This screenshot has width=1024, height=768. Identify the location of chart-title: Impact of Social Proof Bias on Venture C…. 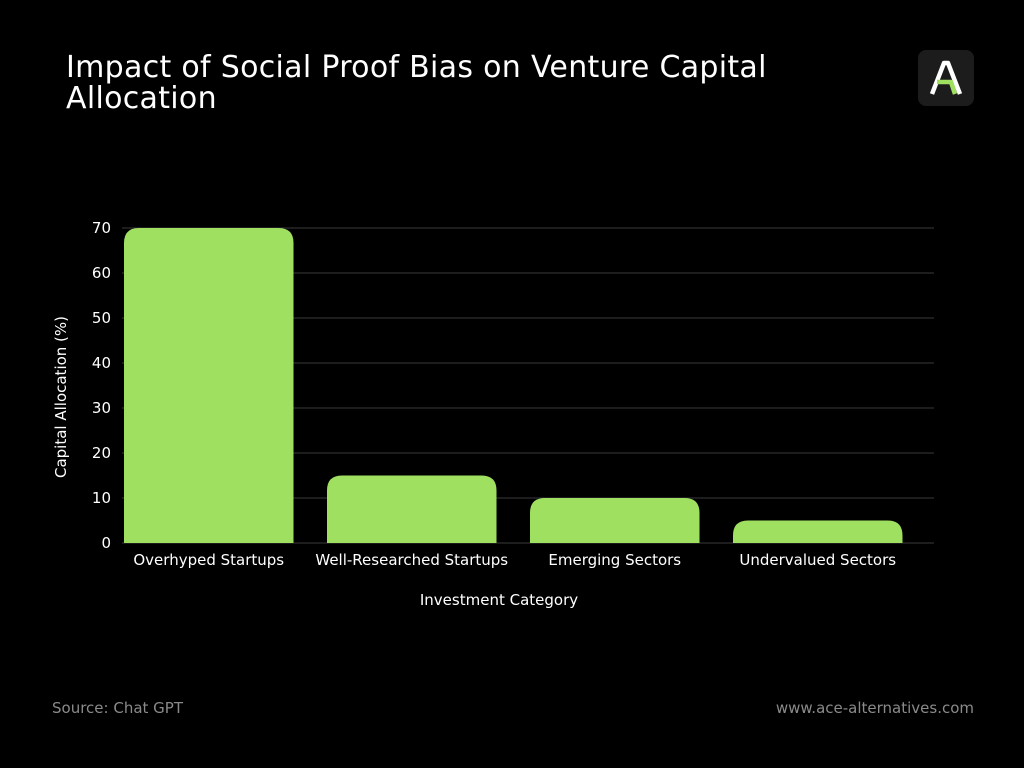
(416, 83).